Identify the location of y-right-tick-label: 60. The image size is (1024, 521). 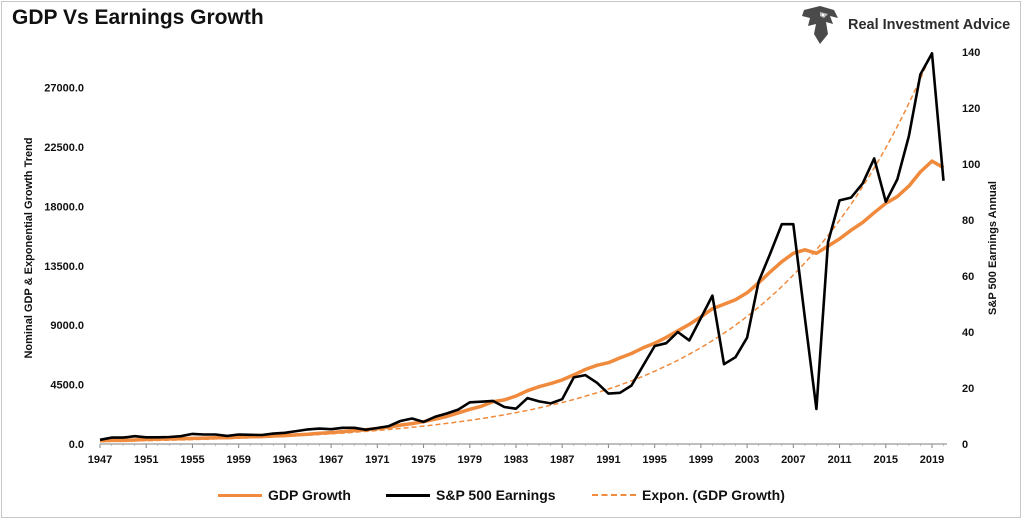
(968, 277).